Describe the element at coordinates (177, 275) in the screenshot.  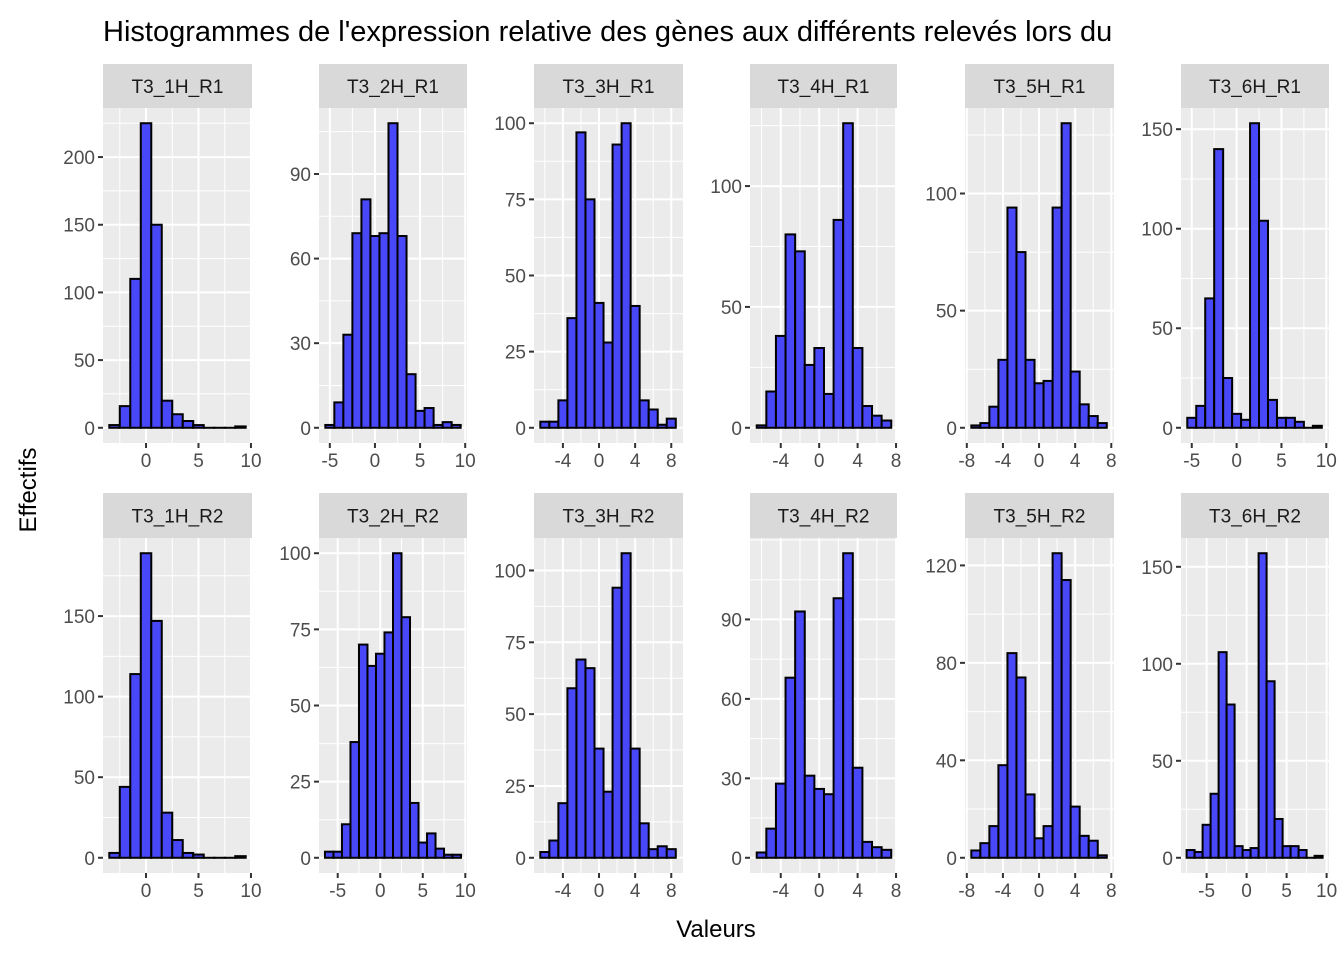
I see `panel-background` at that location.